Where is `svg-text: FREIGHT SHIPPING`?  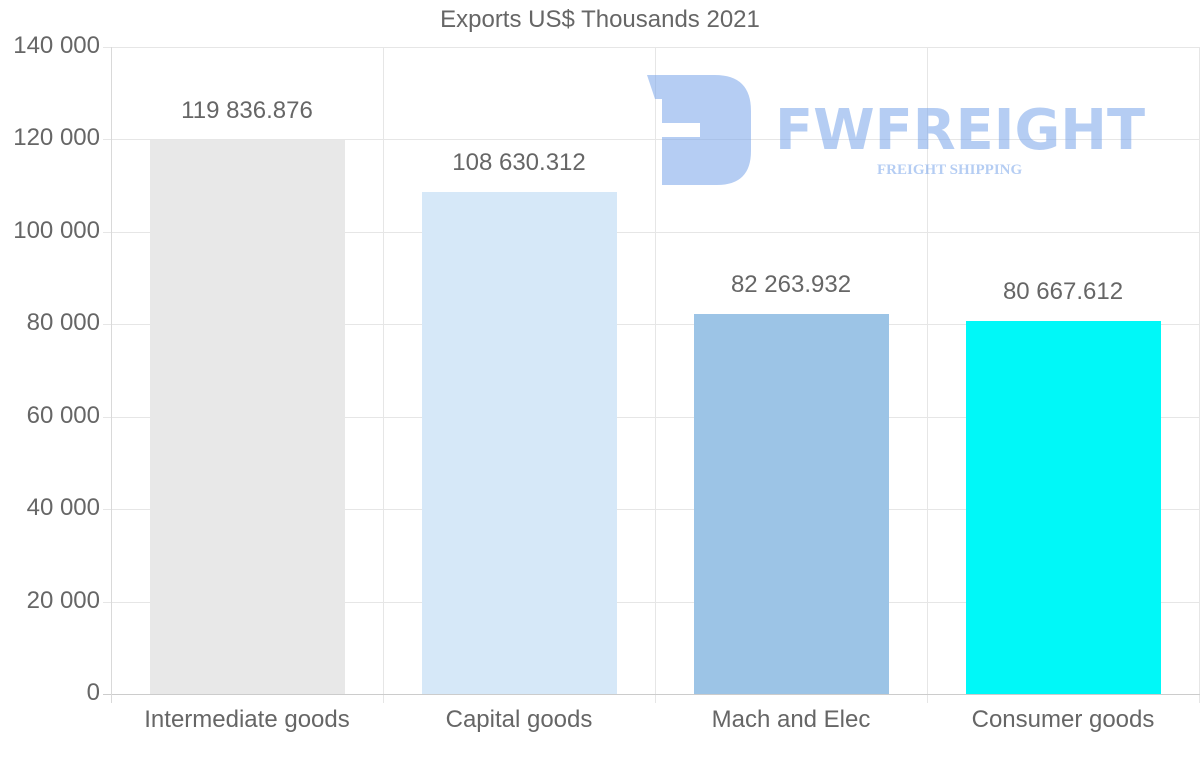
svg-text: FREIGHT SHIPPING is located at coordinates (949, 170).